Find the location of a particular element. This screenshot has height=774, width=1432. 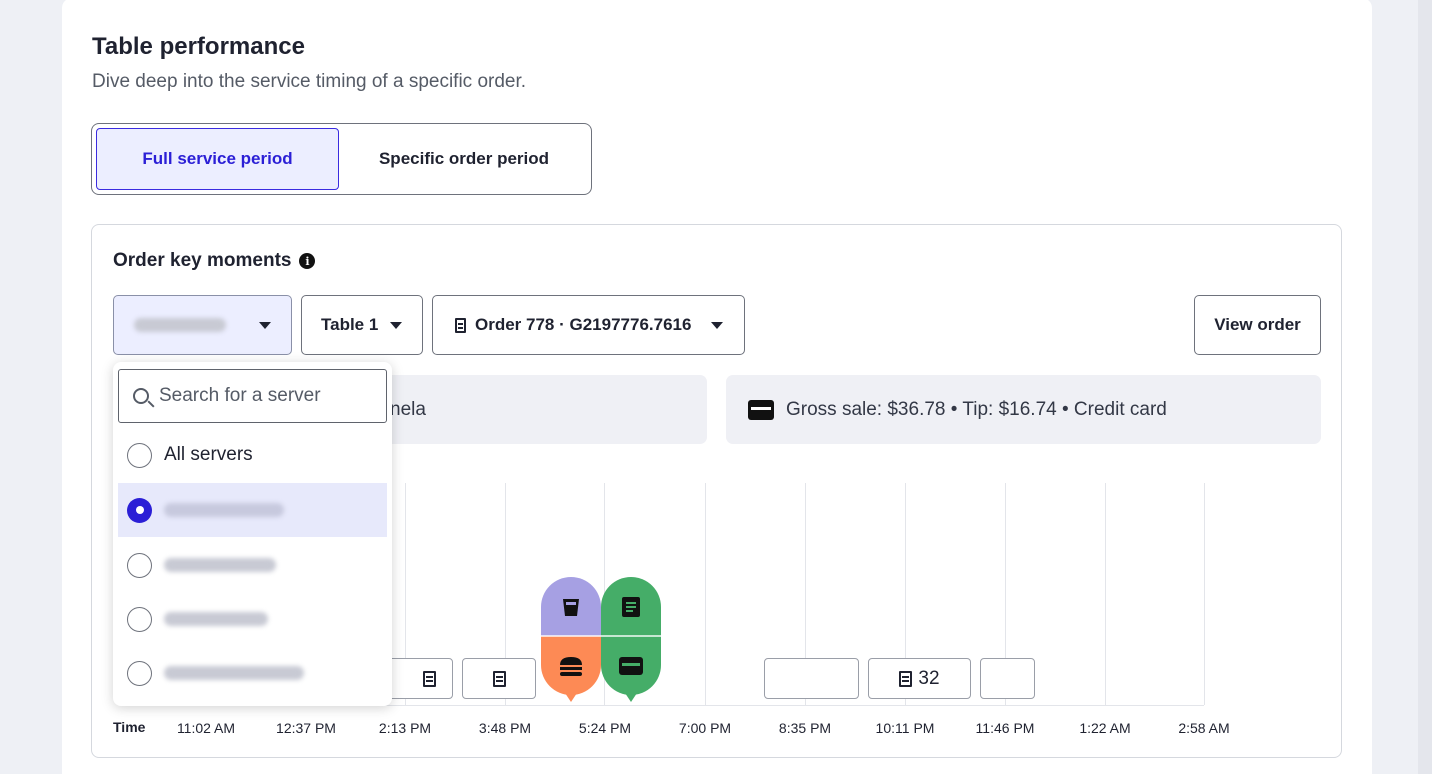

radio-button-checked is located at coordinates (139, 510).